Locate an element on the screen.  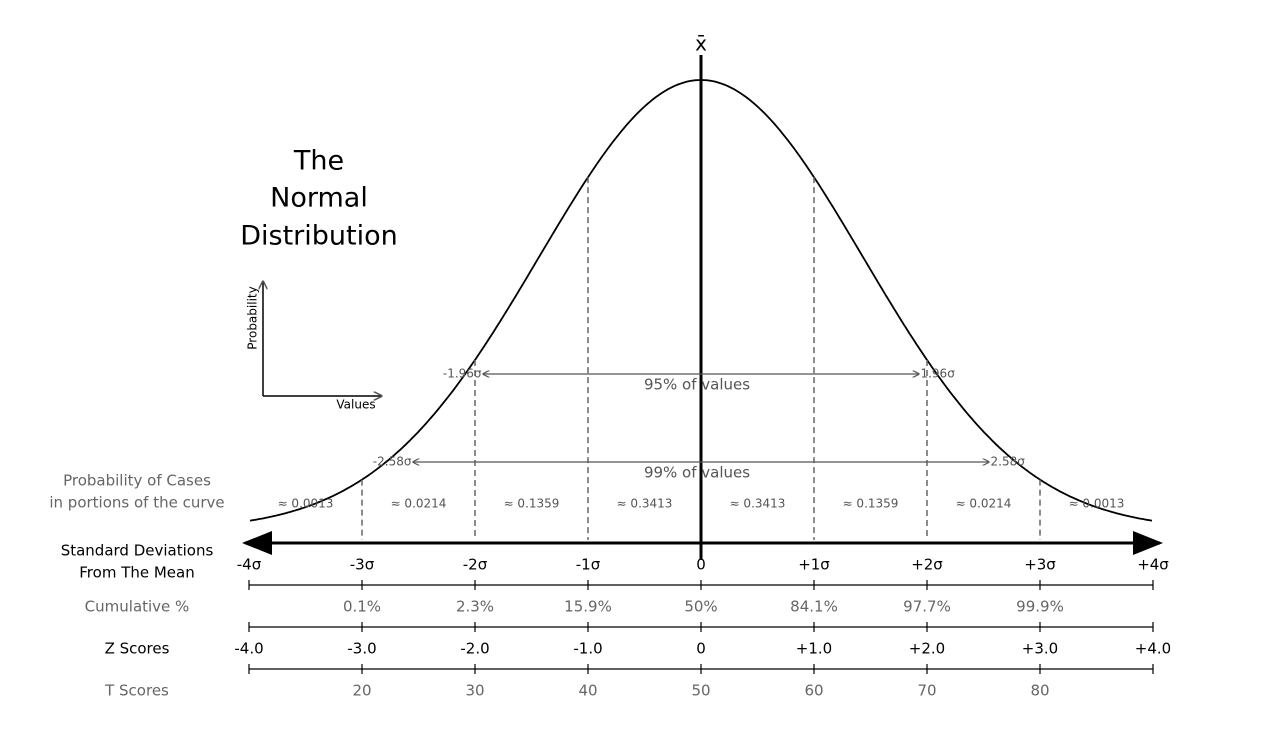
interval-label: 95% of values is located at coordinates (697, 385).